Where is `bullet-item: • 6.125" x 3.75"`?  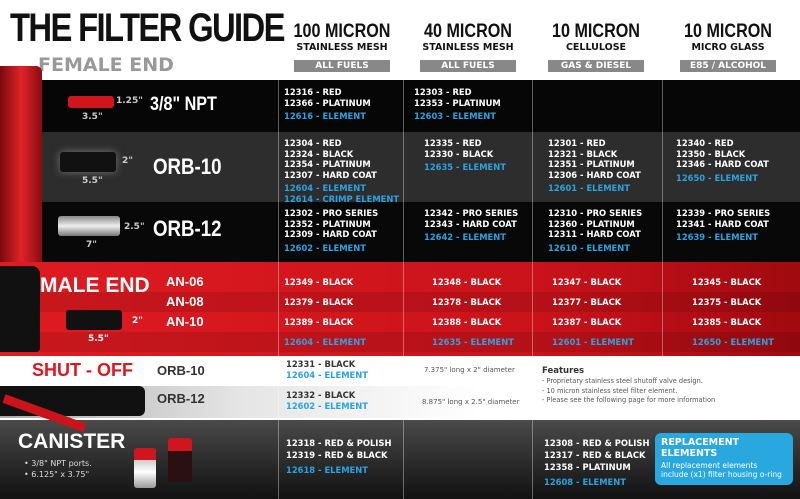
bullet-item: • 6.125" x 3.75" is located at coordinates (57, 474).